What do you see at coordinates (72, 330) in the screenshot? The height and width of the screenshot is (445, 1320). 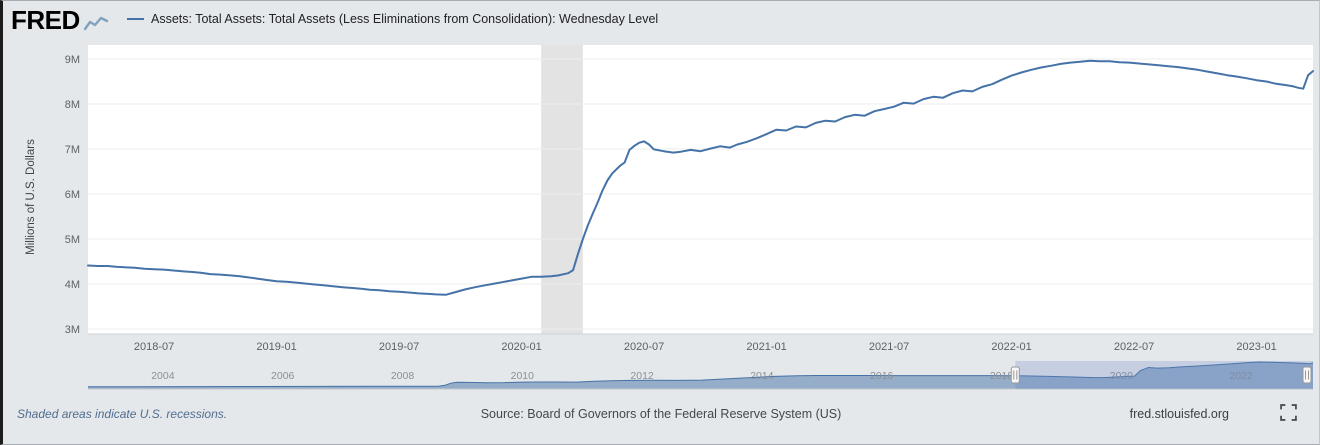 I see `y-tick-label: 3M` at bounding box center [72, 330].